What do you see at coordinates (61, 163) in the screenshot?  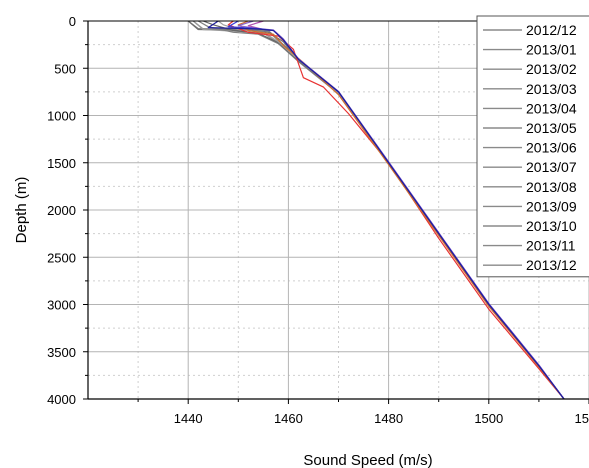 I see `y-tick-label: 1500` at bounding box center [61, 163].